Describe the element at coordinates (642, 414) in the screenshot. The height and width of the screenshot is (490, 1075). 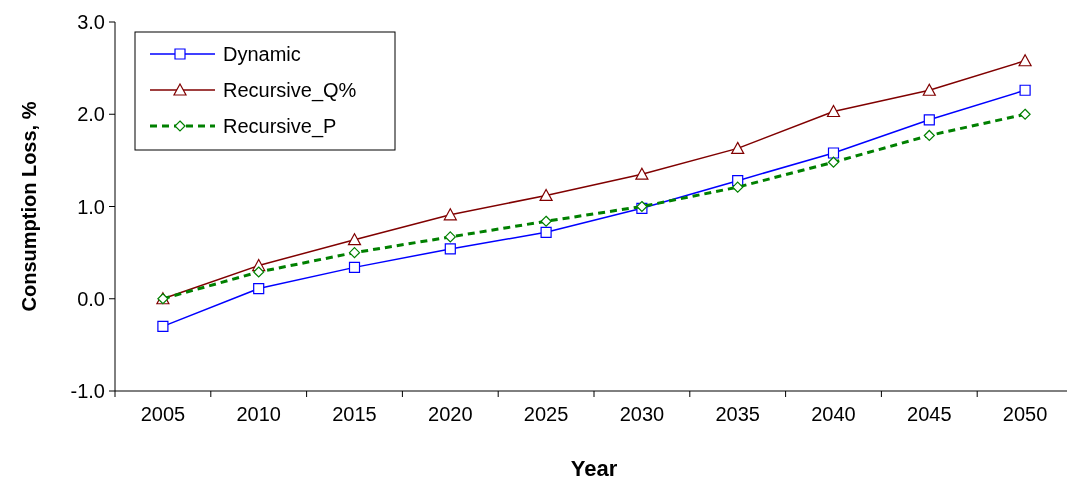
I see `x-tick-label: 2030` at that location.